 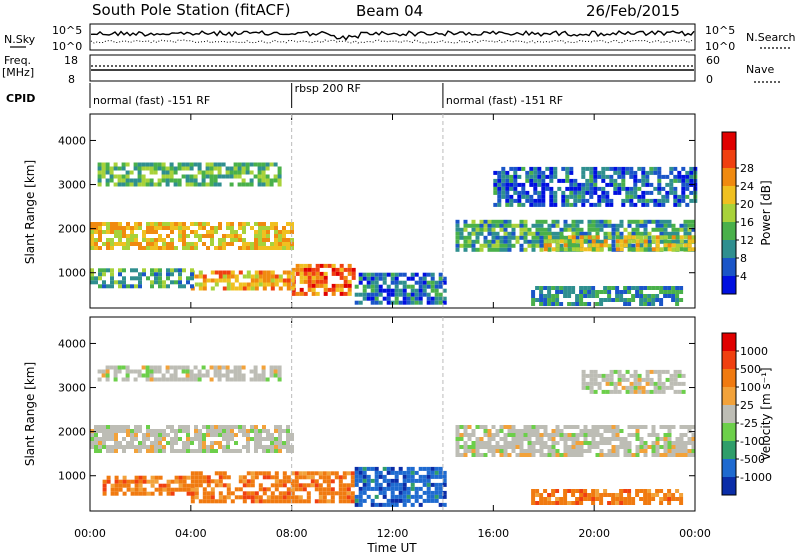 I want to click on beam-title: Beam 04, so click(x=389, y=11).